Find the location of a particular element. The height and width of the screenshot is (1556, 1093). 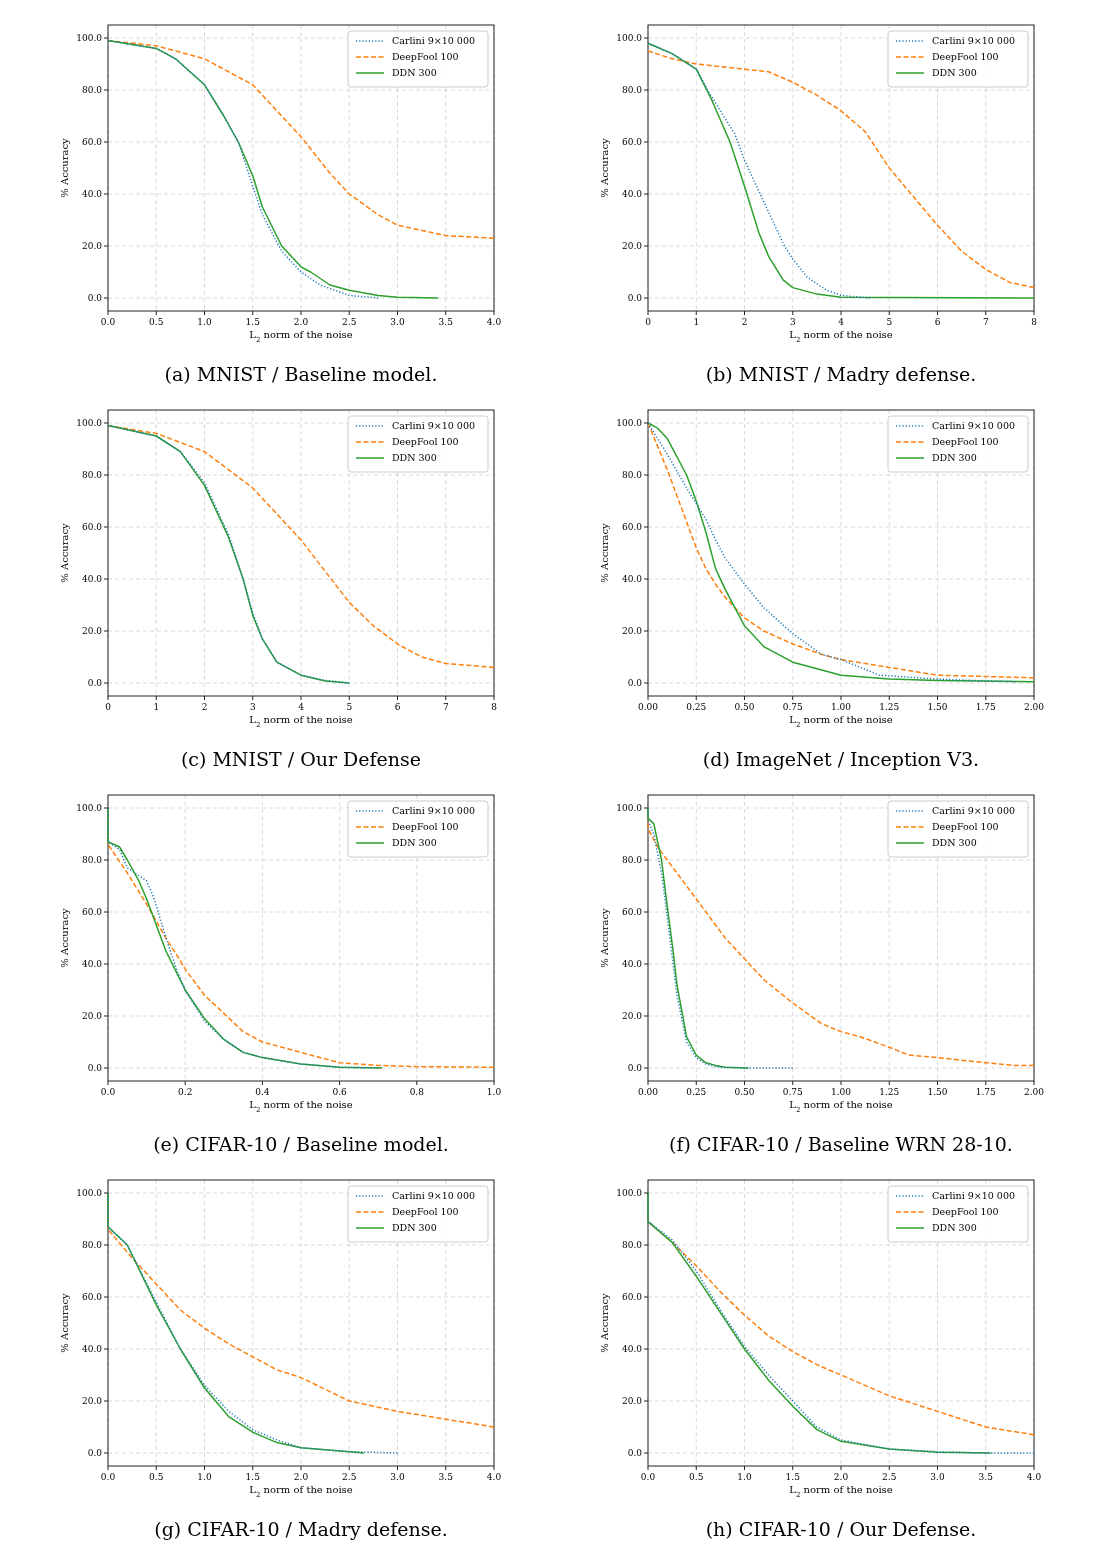

x-tick-label: 0.8 is located at coordinates (417, 1092).